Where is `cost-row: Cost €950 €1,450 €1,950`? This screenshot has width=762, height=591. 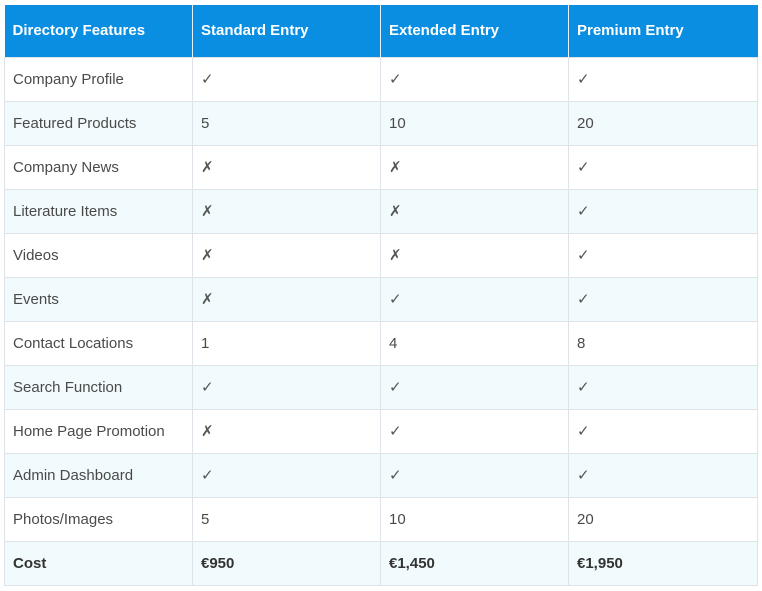 cost-row: Cost €950 €1,450 €1,950 is located at coordinates (381, 563).